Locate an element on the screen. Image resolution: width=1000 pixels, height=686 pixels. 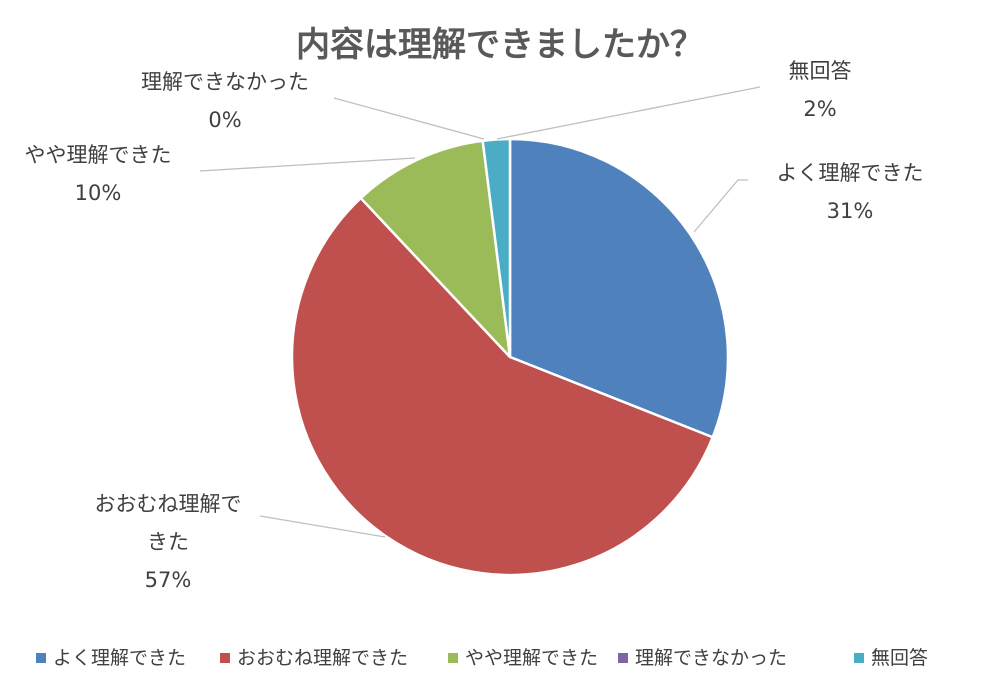
chart-title: 内容は理解できましたか？ is located at coordinates (500, 45).